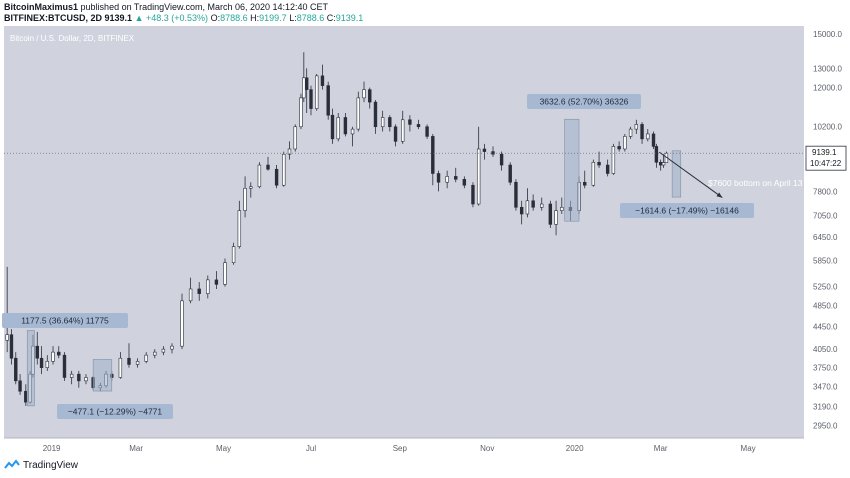 This screenshot has width=850, height=478. Describe the element at coordinates (223, 448) in the screenshot. I see `x-tick-label: May` at that location.